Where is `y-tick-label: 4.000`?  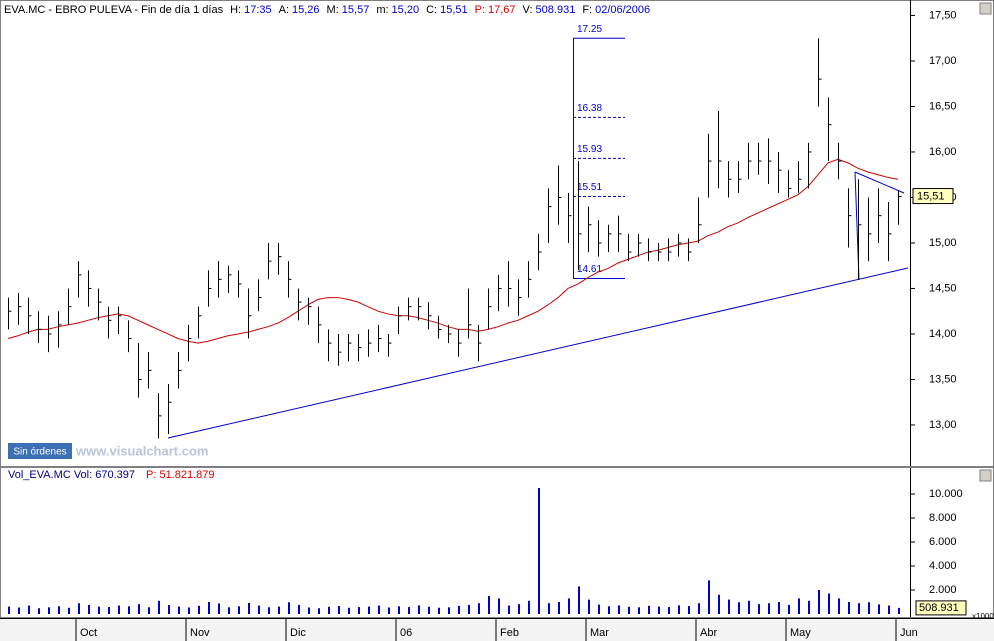
y-tick-label: 4.000 is located at coordinates (943, 566).